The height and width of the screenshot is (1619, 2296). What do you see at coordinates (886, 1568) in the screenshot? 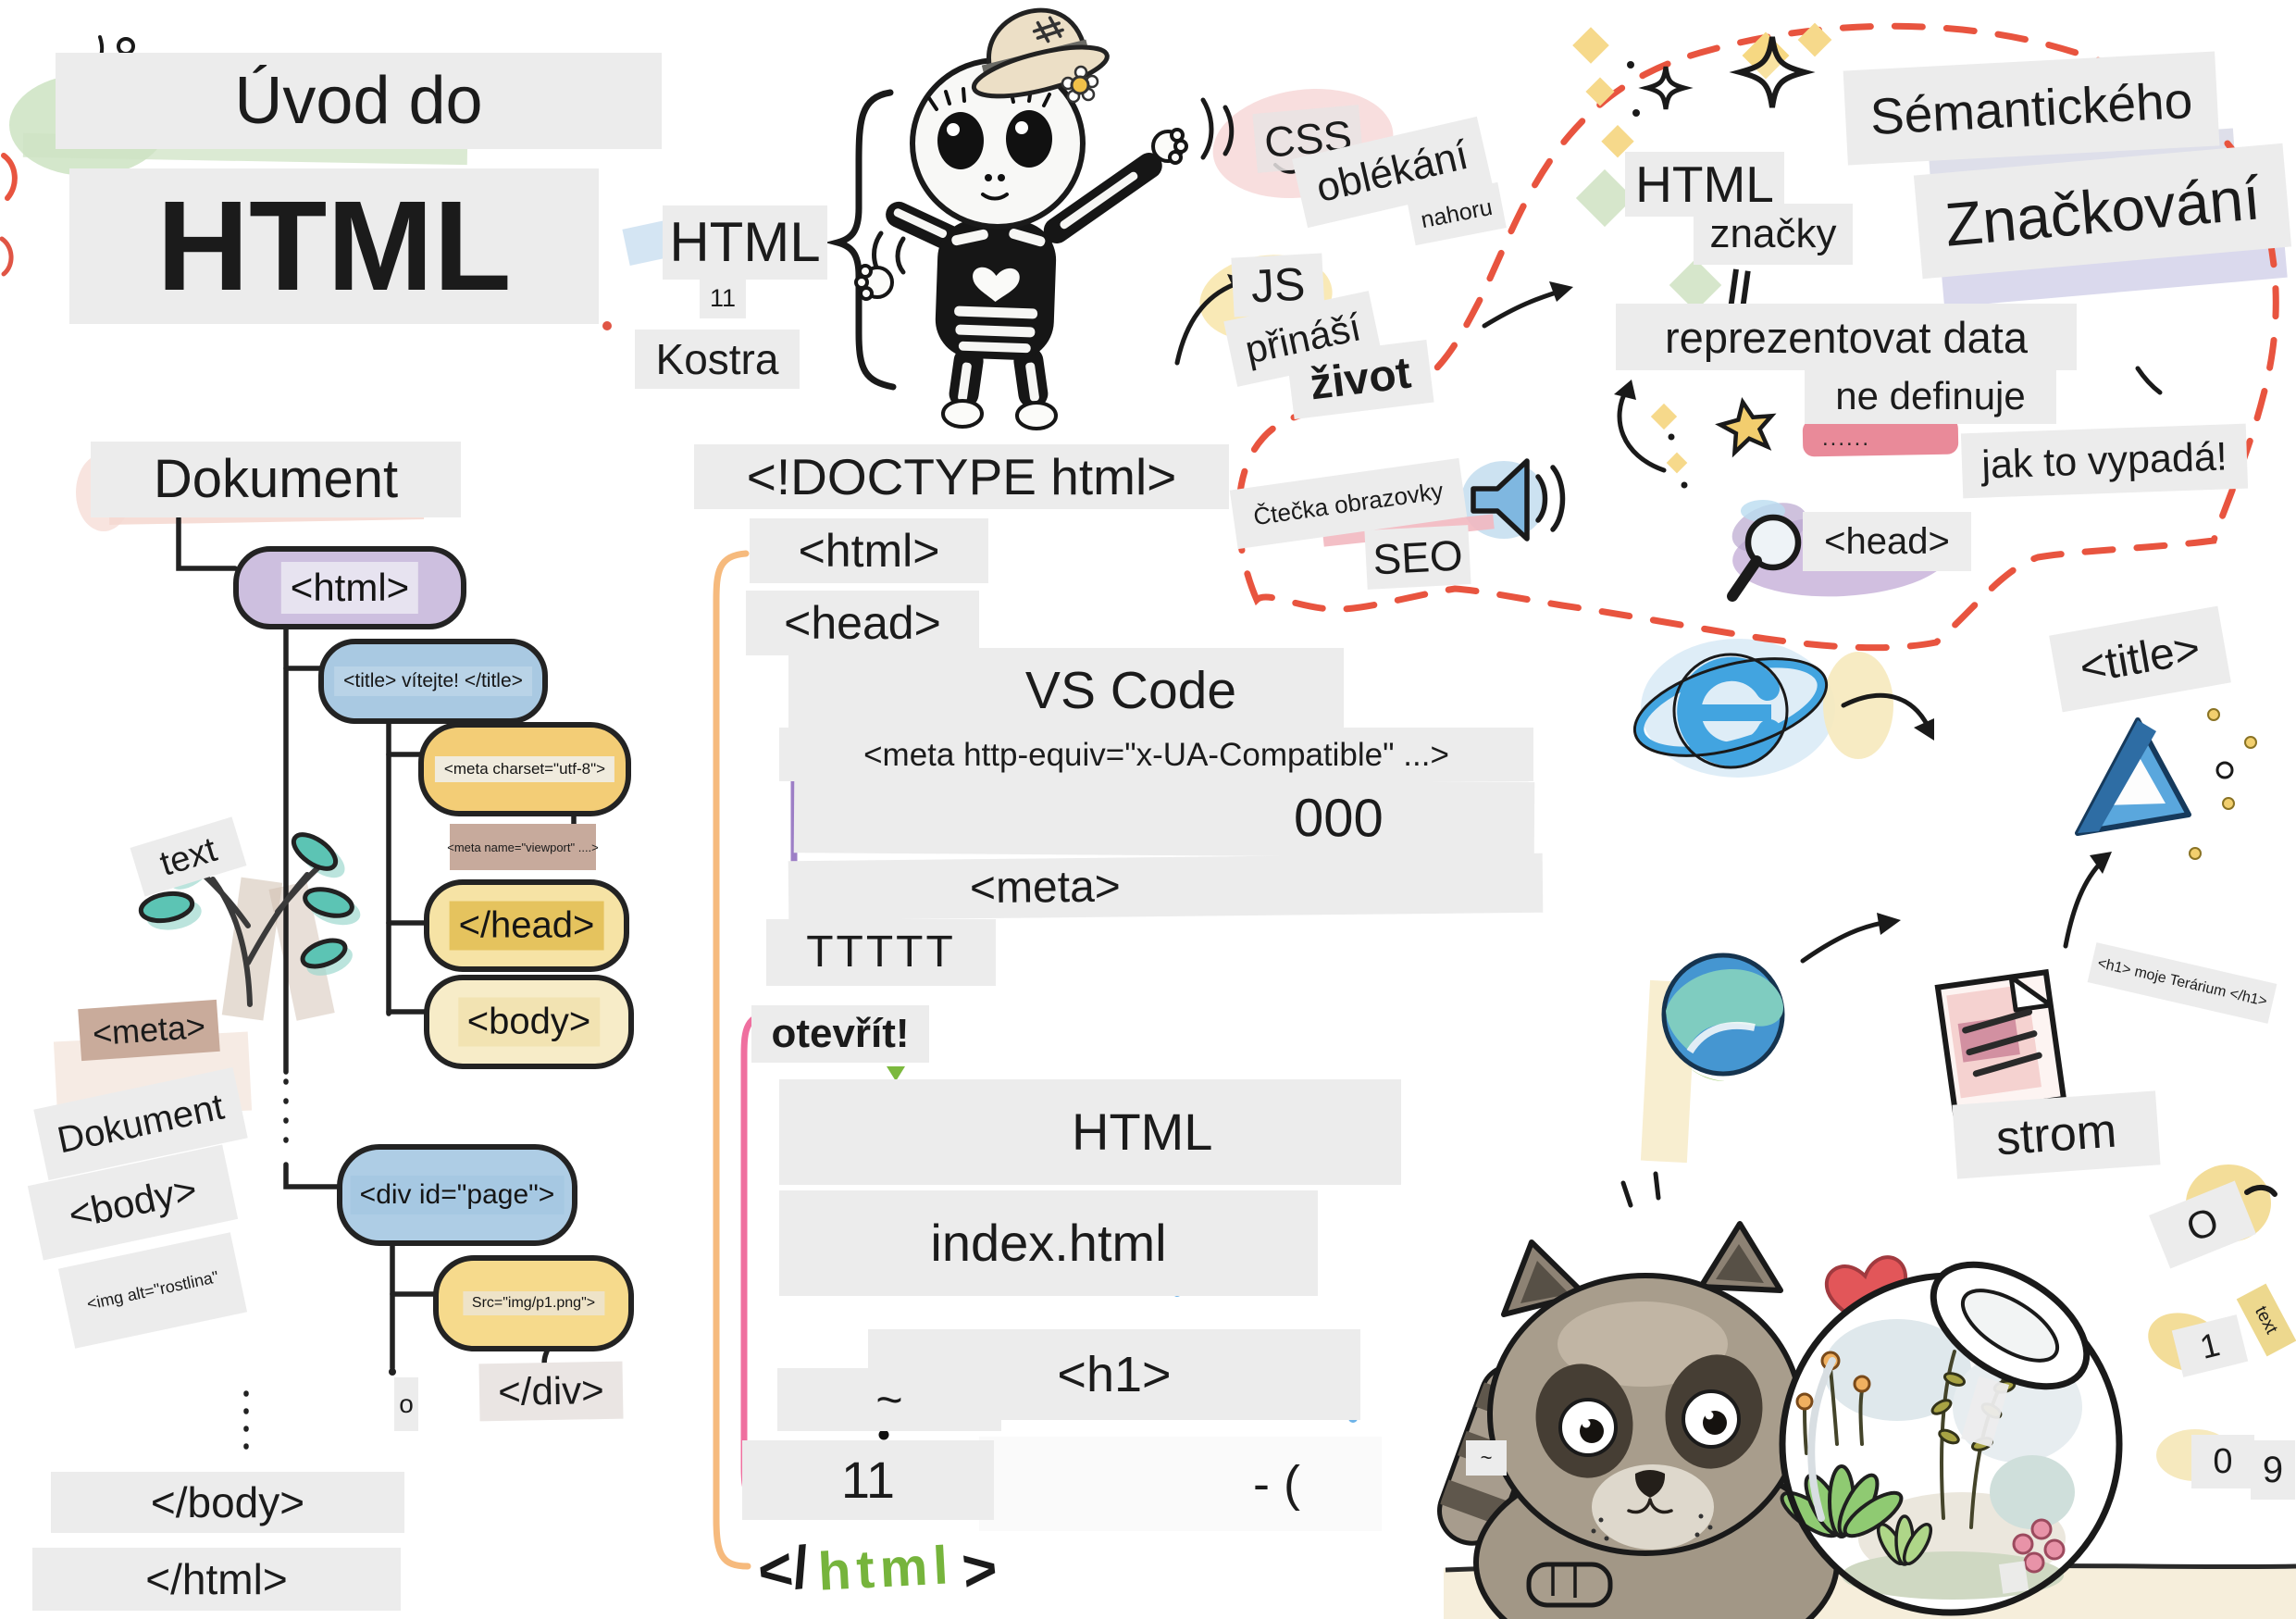
I see `closing-word: html` at bounding box center [886, 1568].